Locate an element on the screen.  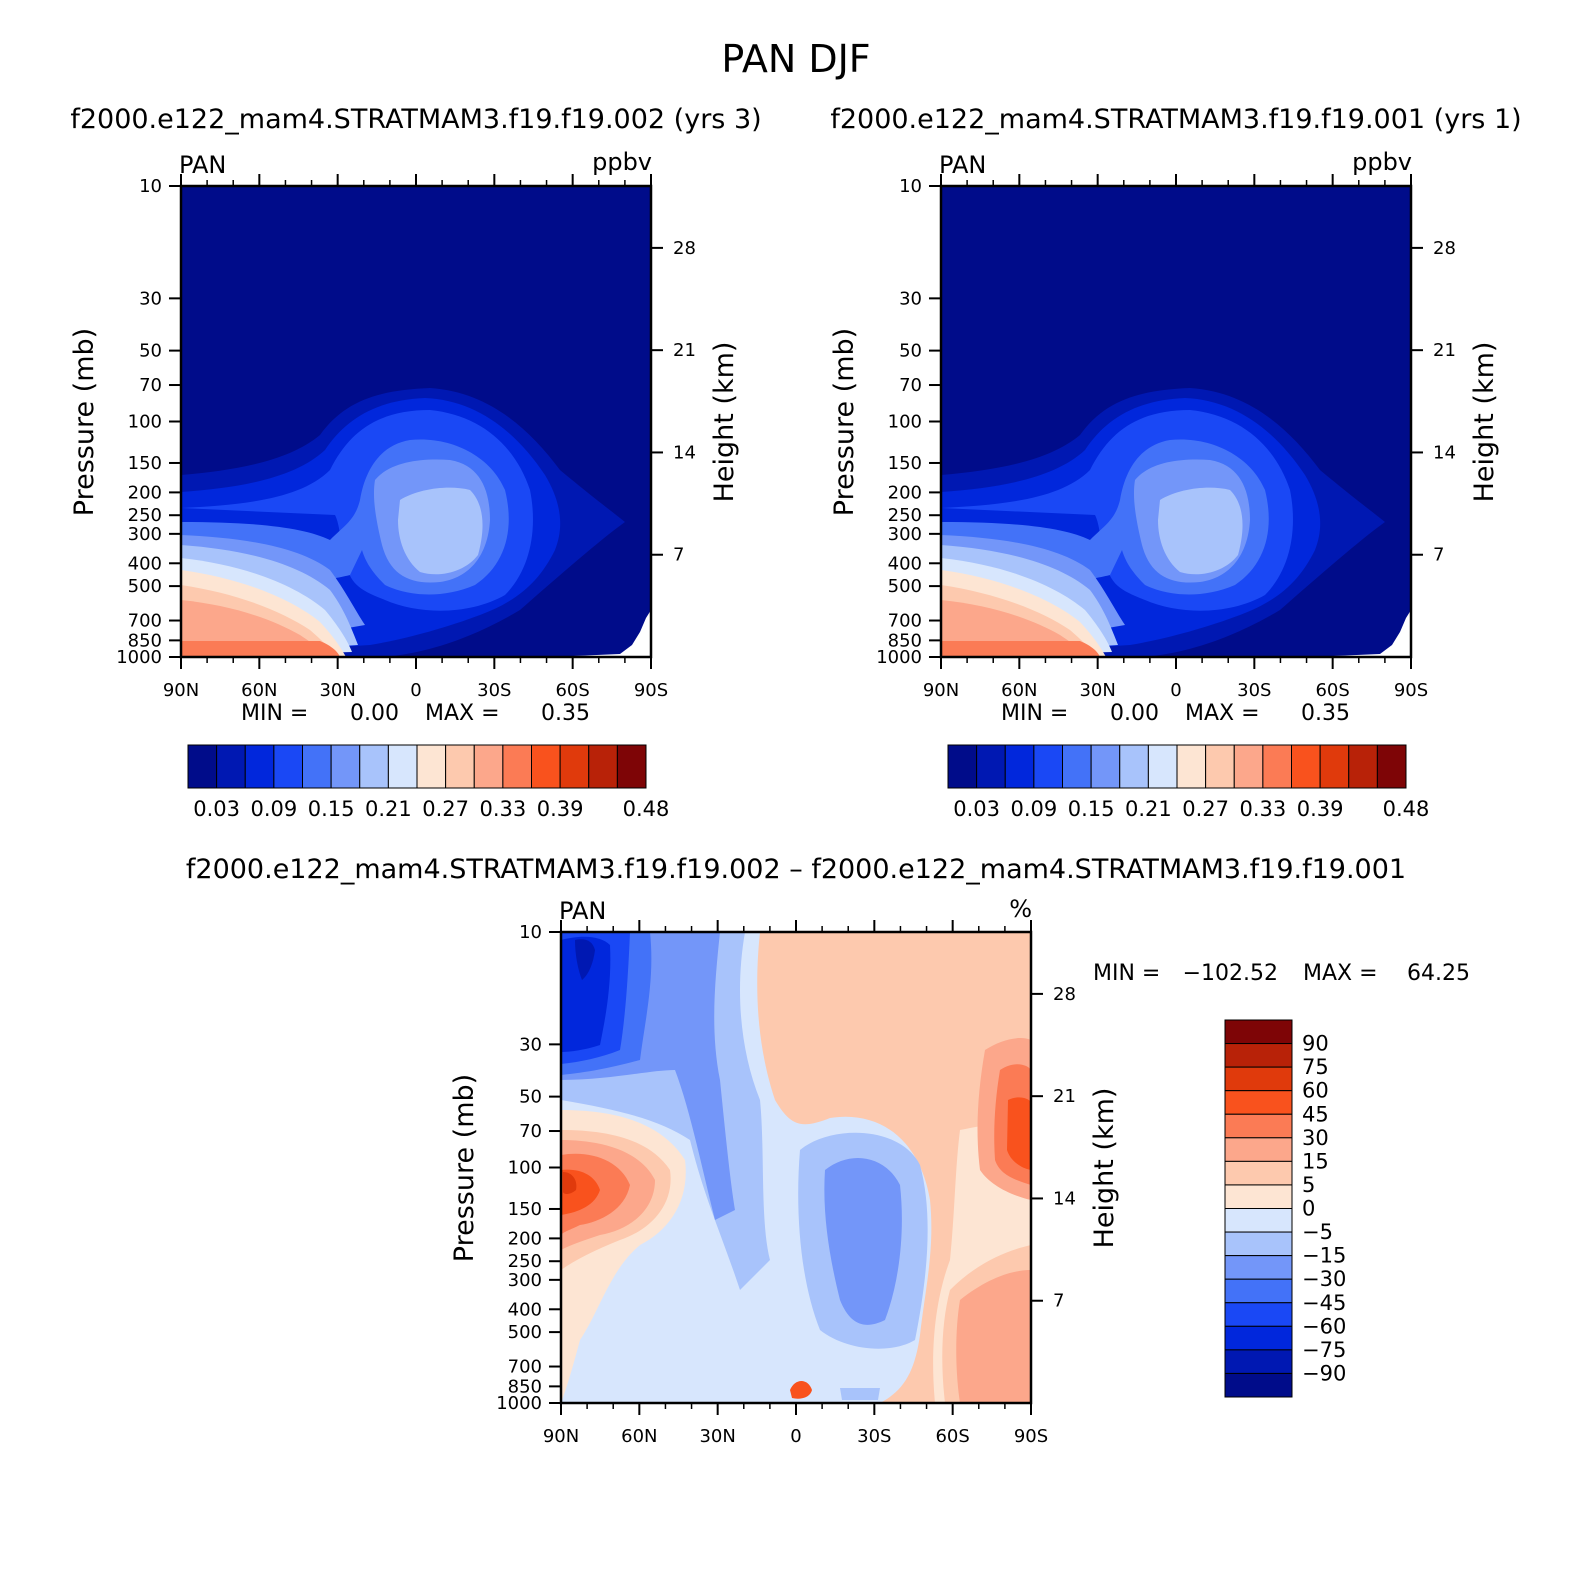
y2-axis-label: Height (km) is located at coordinates (724, 422).